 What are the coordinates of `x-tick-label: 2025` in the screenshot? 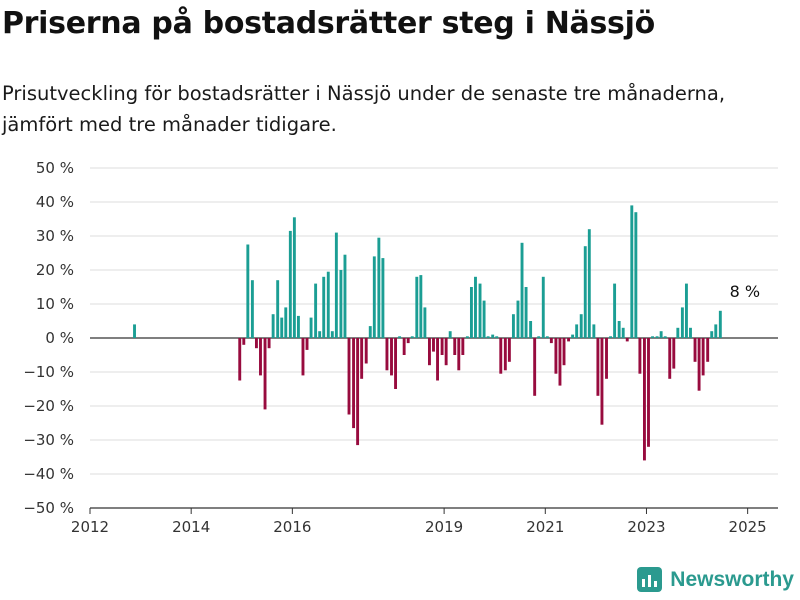 It's located at (748, 527).